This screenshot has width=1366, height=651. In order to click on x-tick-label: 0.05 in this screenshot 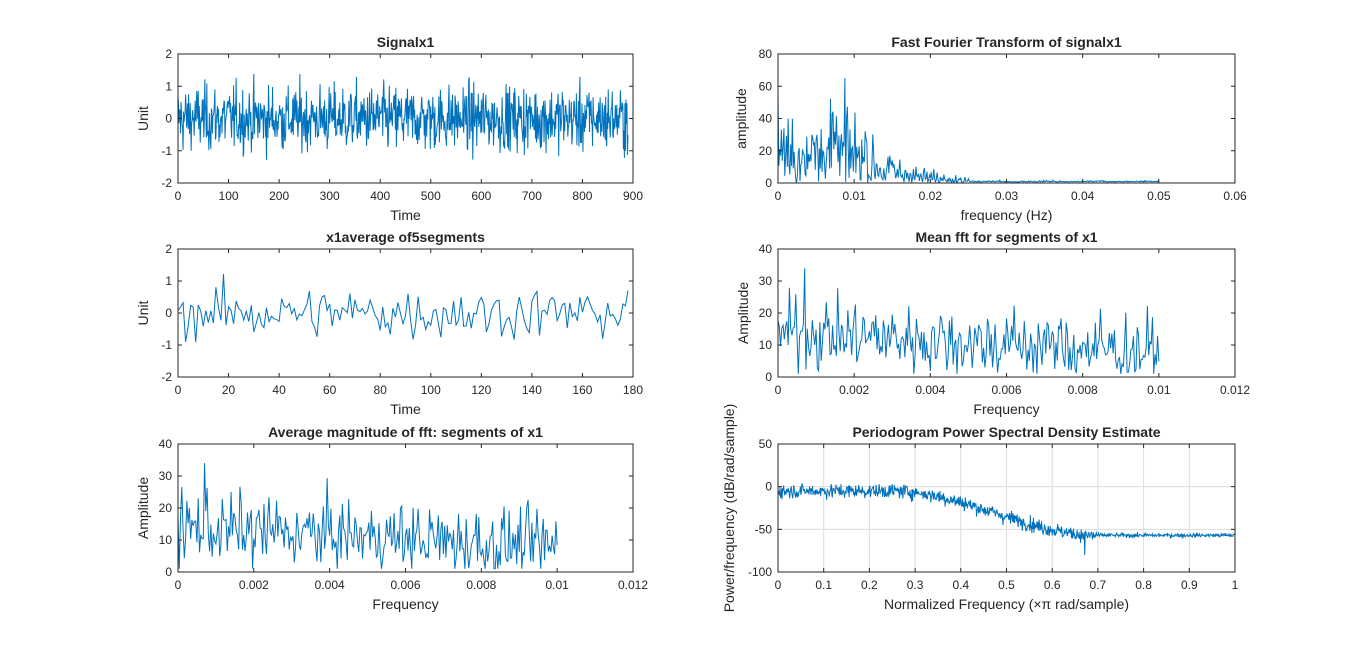, I will do `click(1159, 196)`.